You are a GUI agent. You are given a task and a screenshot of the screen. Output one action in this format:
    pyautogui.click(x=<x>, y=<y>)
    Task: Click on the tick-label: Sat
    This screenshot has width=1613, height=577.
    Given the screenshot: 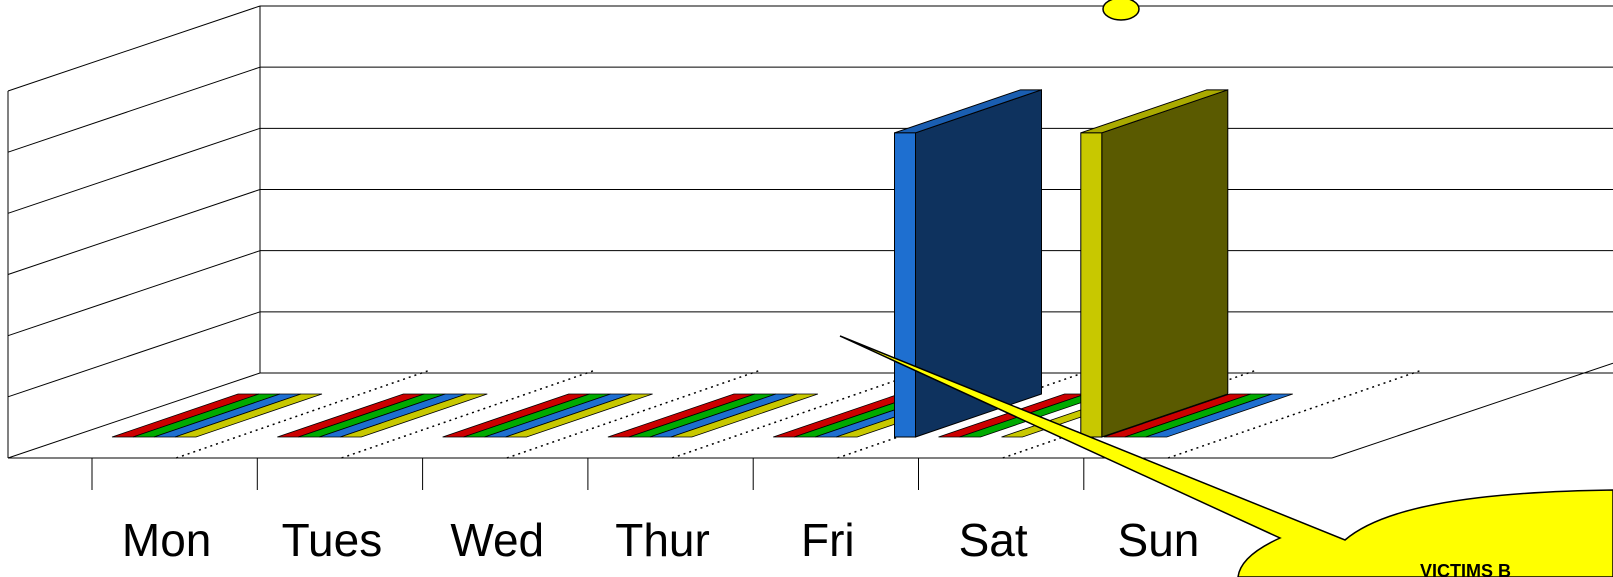 What is the action you would take?
    pyautogui.click(x=993, y=540)
    